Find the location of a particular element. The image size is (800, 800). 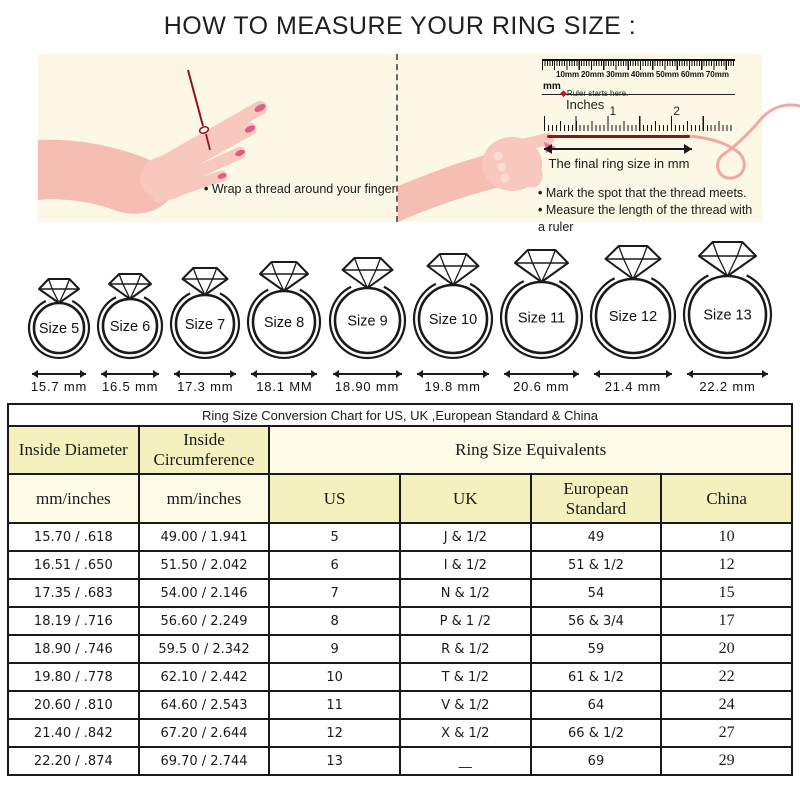

table-cell: N & 1/2 is located at coordinates (465, 593).